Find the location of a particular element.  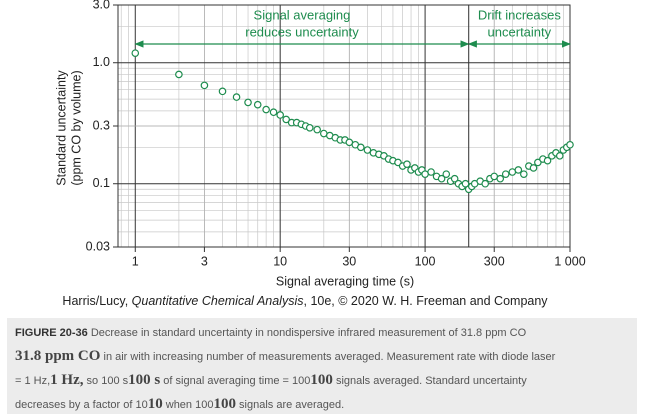

region-label: uncertainty is located at coordinates (520, 31).